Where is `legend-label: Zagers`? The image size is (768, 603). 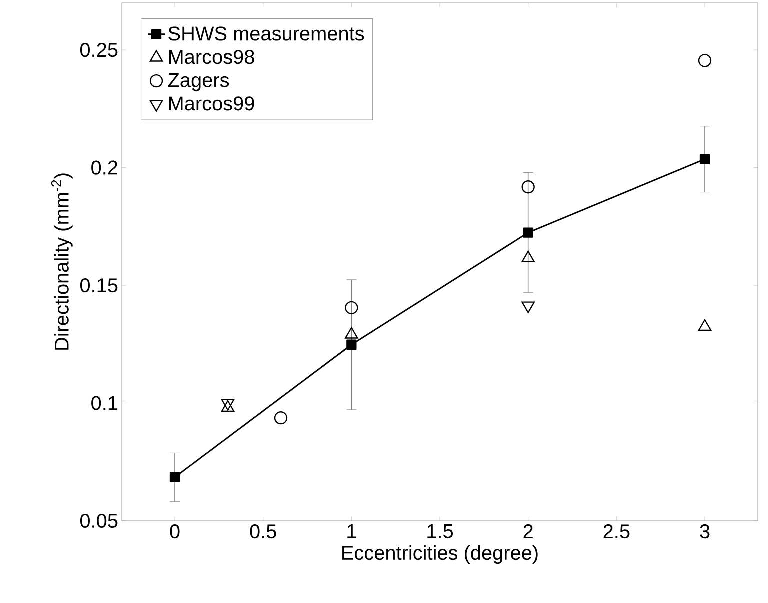
legend-label: Zagers is located at coordinates (199, 82).